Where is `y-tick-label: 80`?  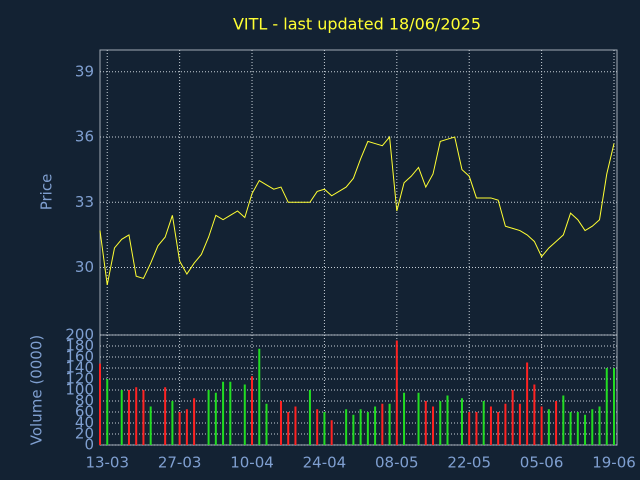 y-tick-label: 80 is located at coordinates (84, 401).